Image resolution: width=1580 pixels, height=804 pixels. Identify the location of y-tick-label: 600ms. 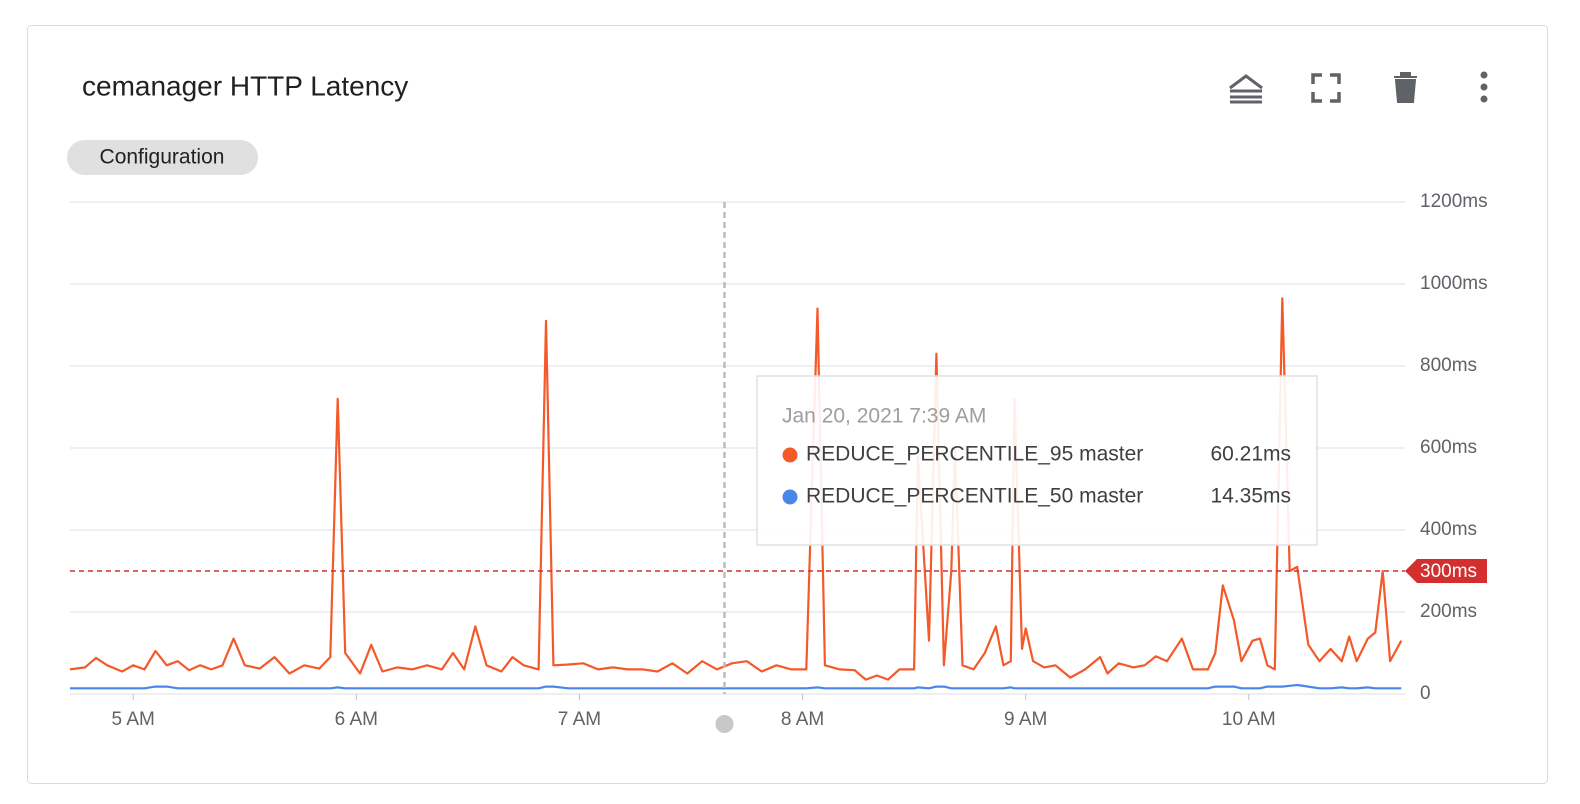
(1448, 447).